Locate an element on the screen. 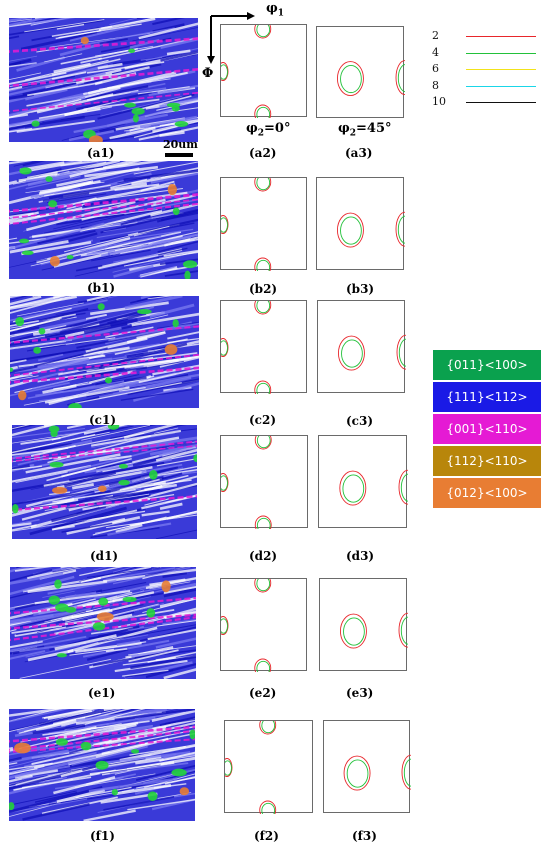 The image size is (550, 856). contour-level-label: 6 is located at coordinates (435, 68).